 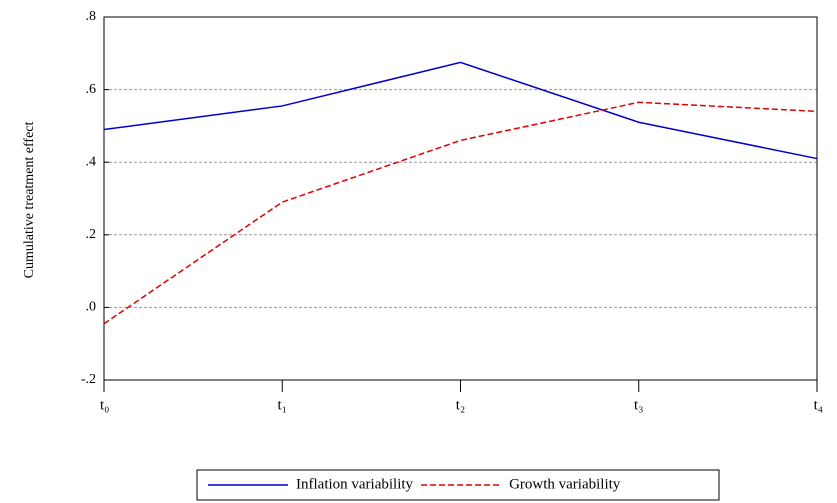 I want to click on y-axis-label: Cumulative treatment effect, so click(x=29, y=199).